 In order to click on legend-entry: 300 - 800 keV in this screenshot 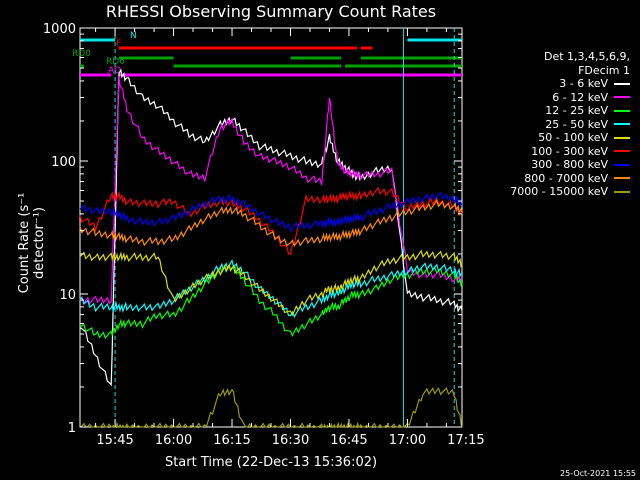, I will do `click(570, 165)`.